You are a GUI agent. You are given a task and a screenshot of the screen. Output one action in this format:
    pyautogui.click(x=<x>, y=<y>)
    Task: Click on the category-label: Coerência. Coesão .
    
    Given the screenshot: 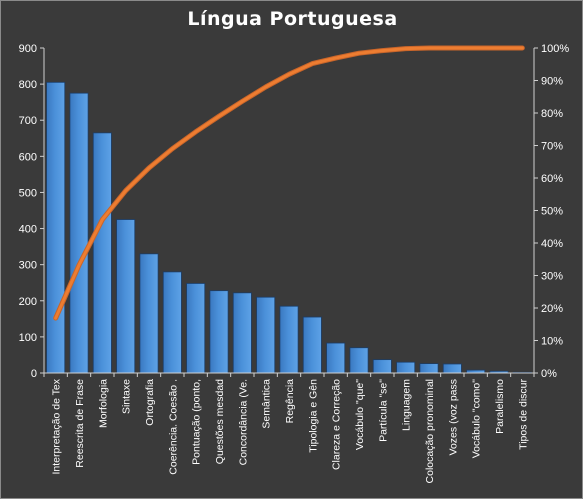 What is the action you would take?
    pyautogui.click(x=173, y=427)
    